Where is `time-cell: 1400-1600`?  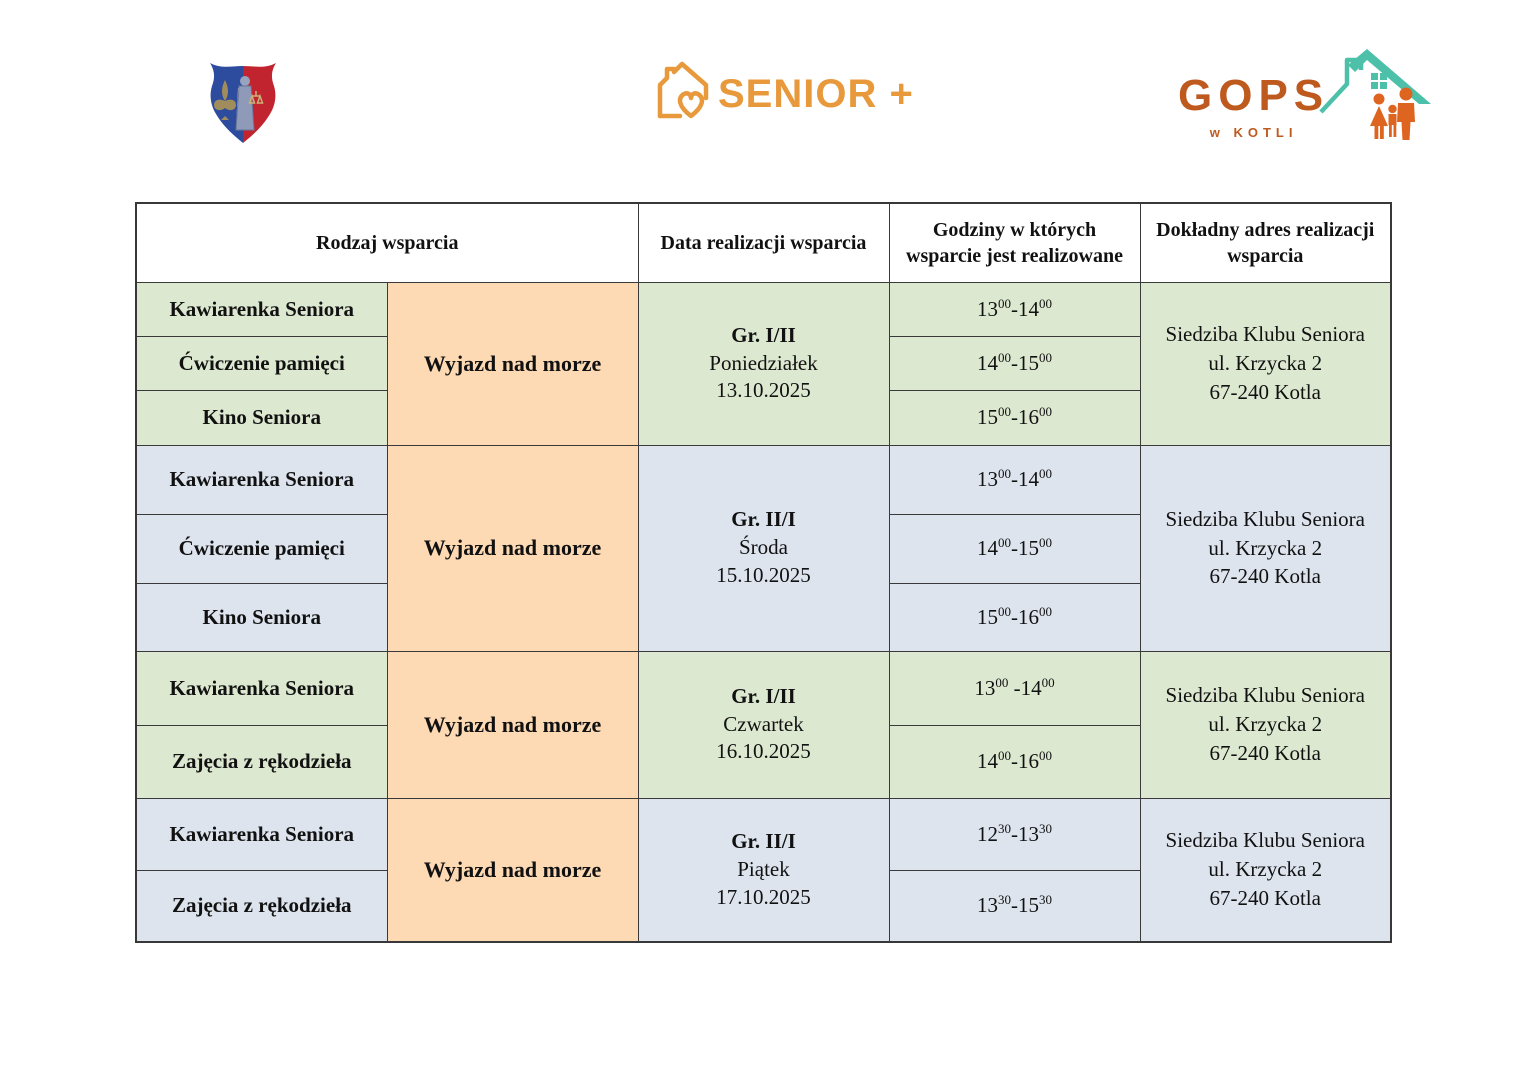 time-cell: 1400-1600 is located at coordinates (1014, 761).